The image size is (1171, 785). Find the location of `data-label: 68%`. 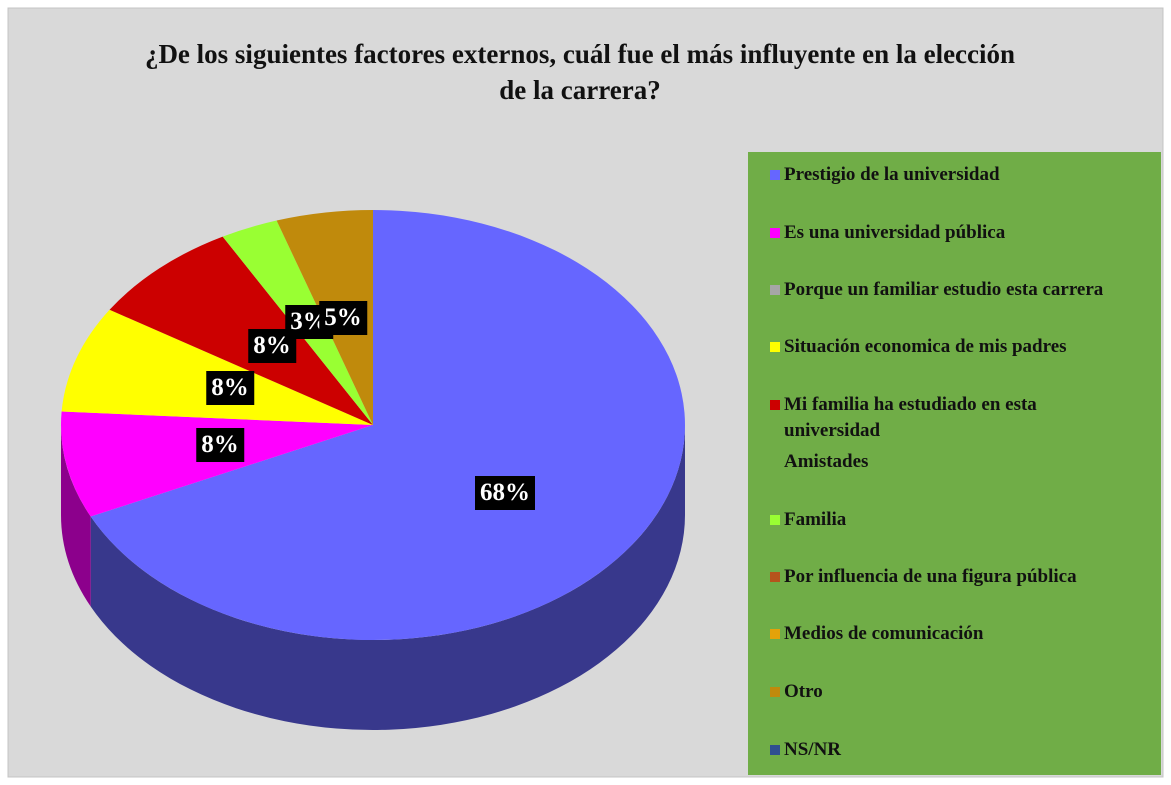

data-label: 68% is located at coordinates (505, 493).